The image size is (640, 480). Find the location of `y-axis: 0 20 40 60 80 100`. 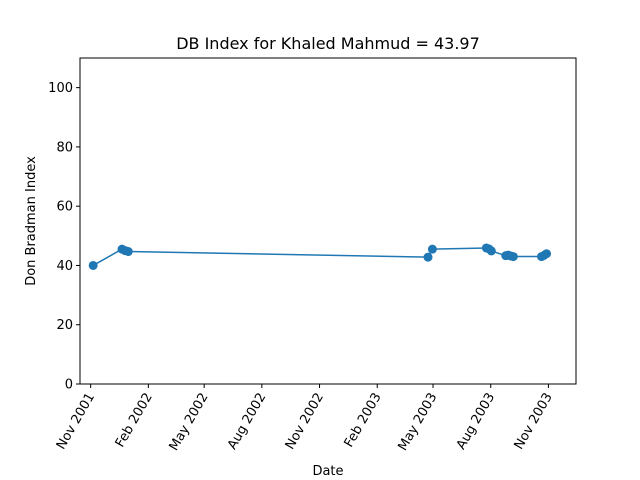

y-axis: 0 20 40 60 80 100 is located at coordinates (64, 237).